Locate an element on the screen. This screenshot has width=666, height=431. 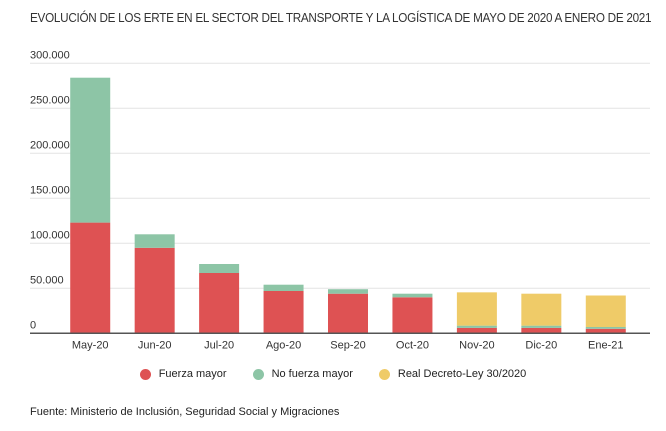
legend-item: Fuerza mayor is located at coordinates (183, 374).